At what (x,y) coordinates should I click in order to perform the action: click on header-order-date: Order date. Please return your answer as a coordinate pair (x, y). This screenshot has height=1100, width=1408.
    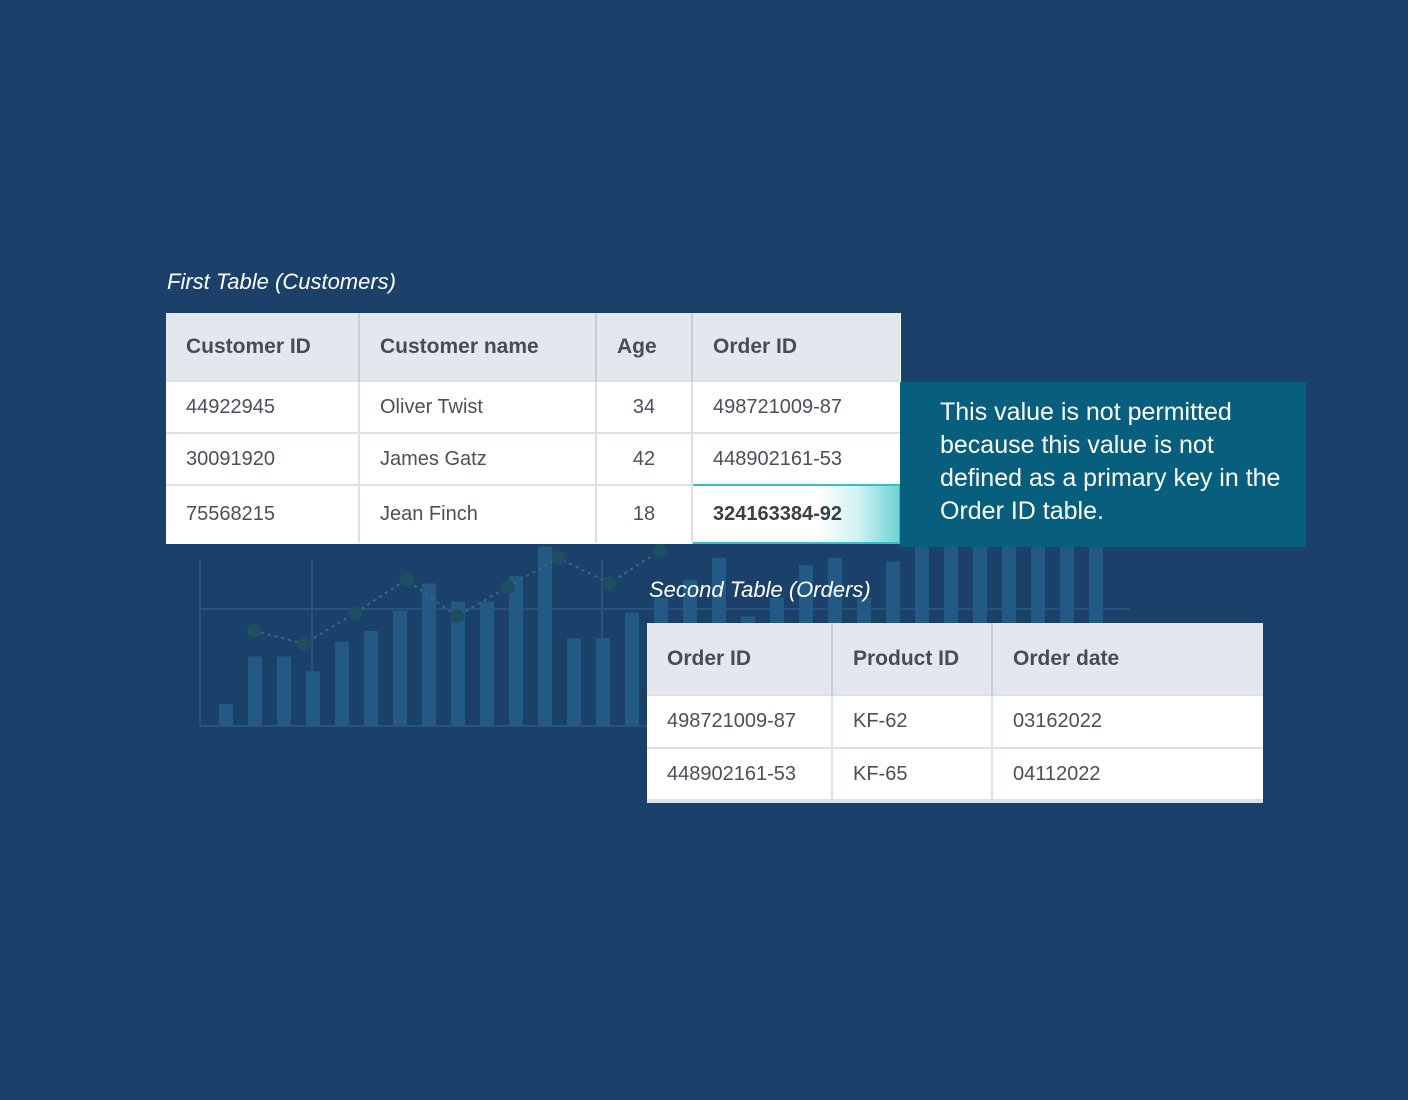
    Looking at the image, I should click on (1127, 659).